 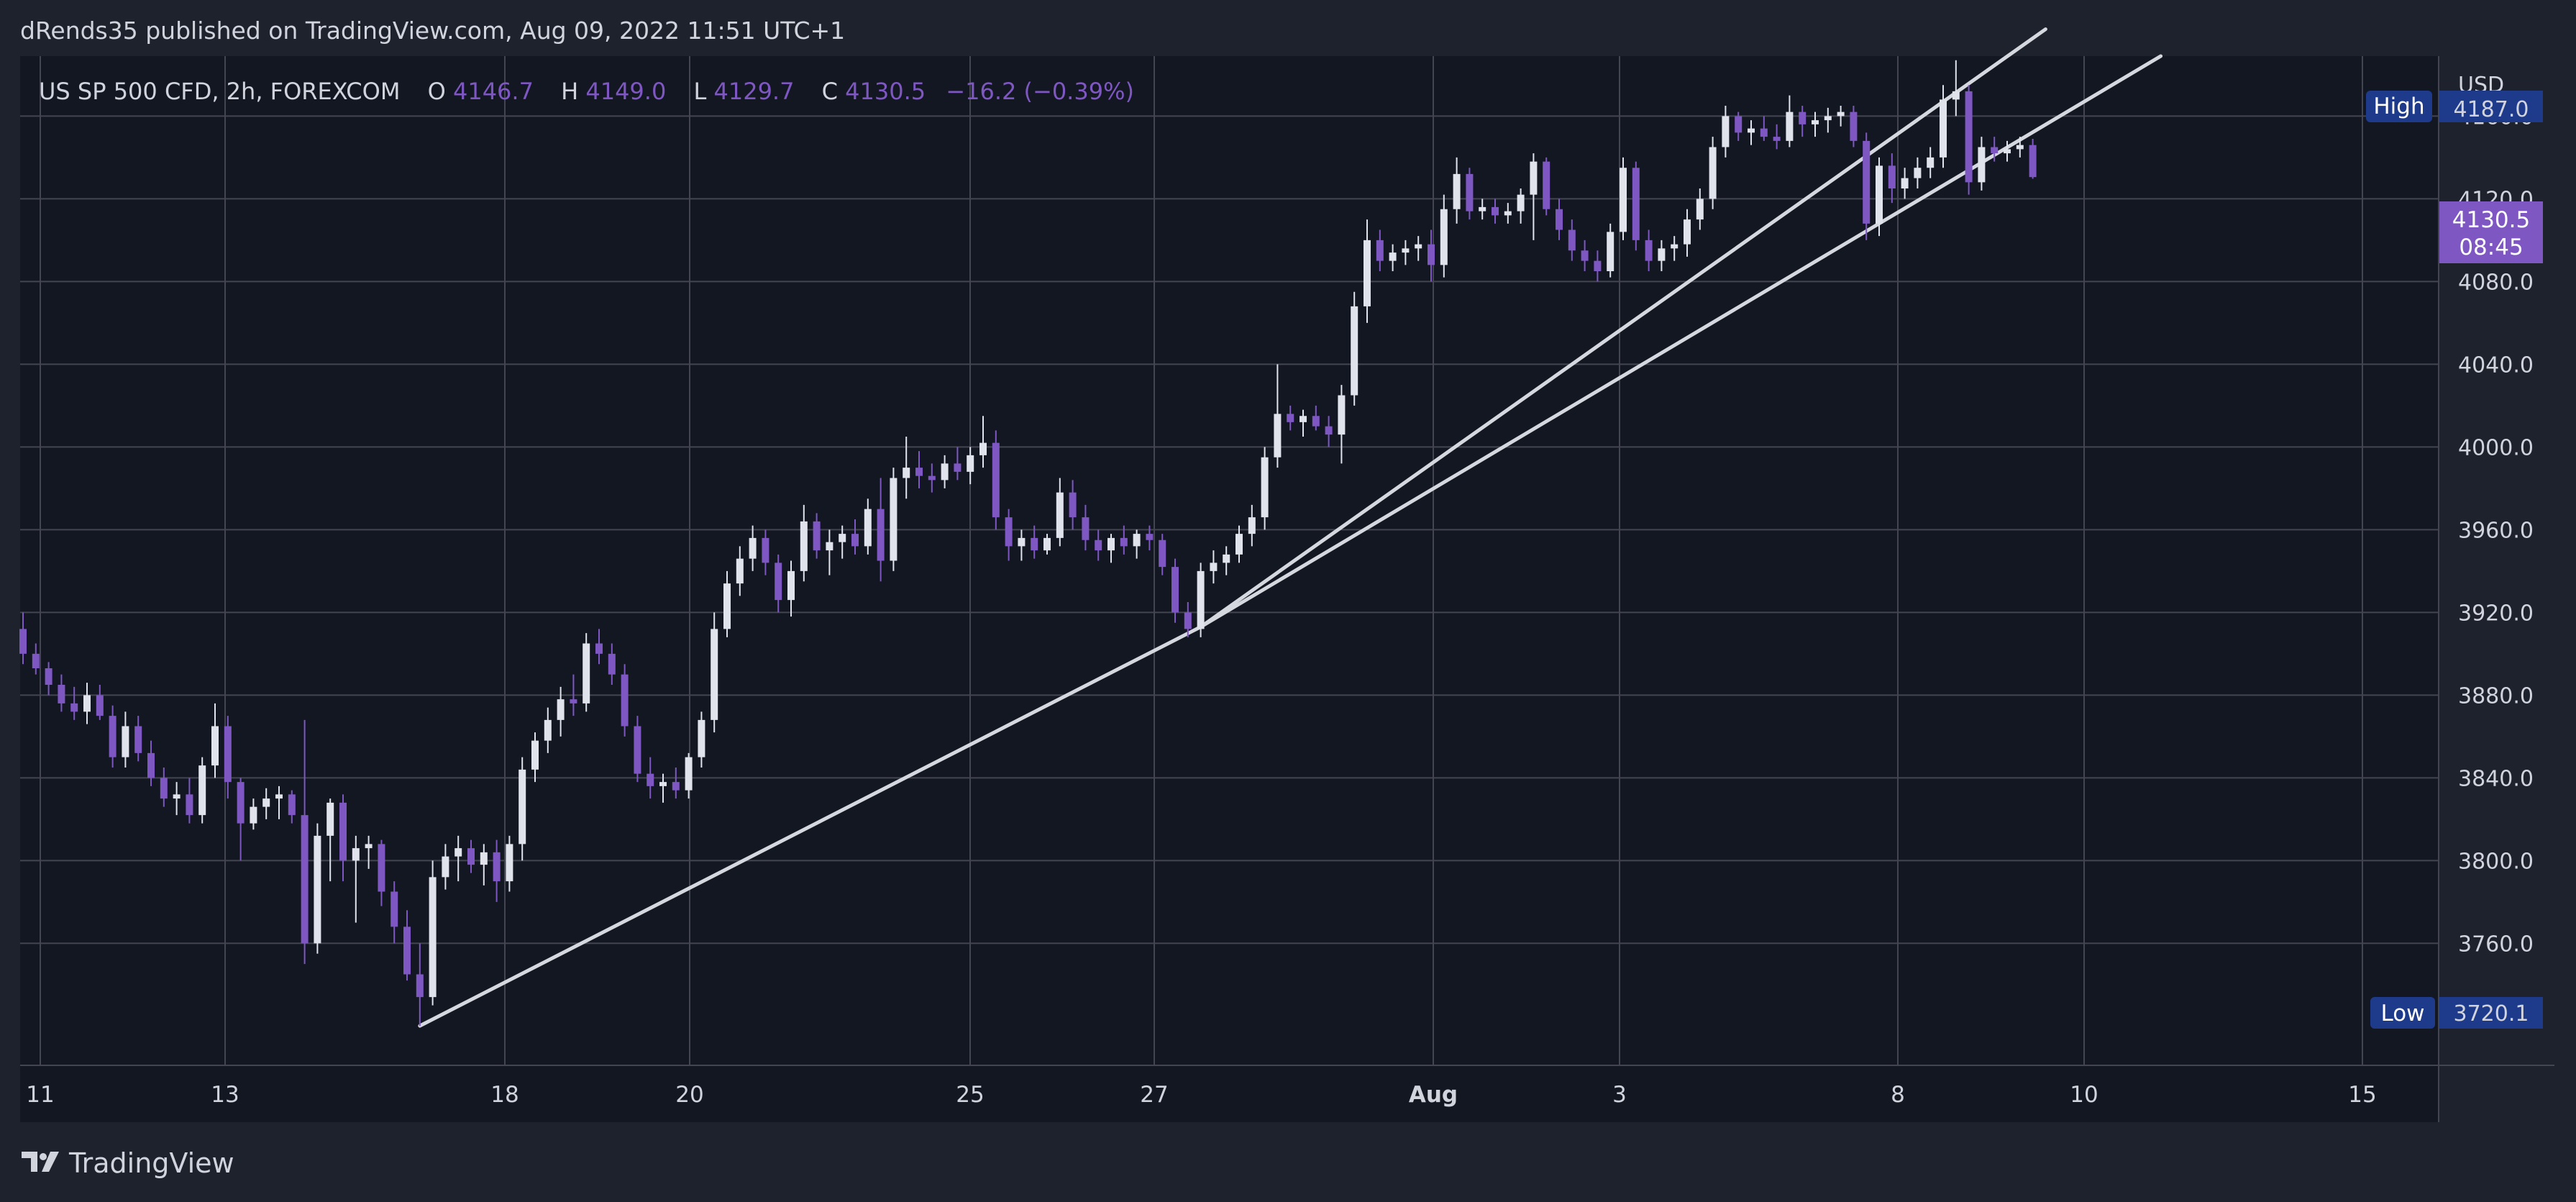 I want to click on brand-name: TradingView, so click(x=151, y=1163).